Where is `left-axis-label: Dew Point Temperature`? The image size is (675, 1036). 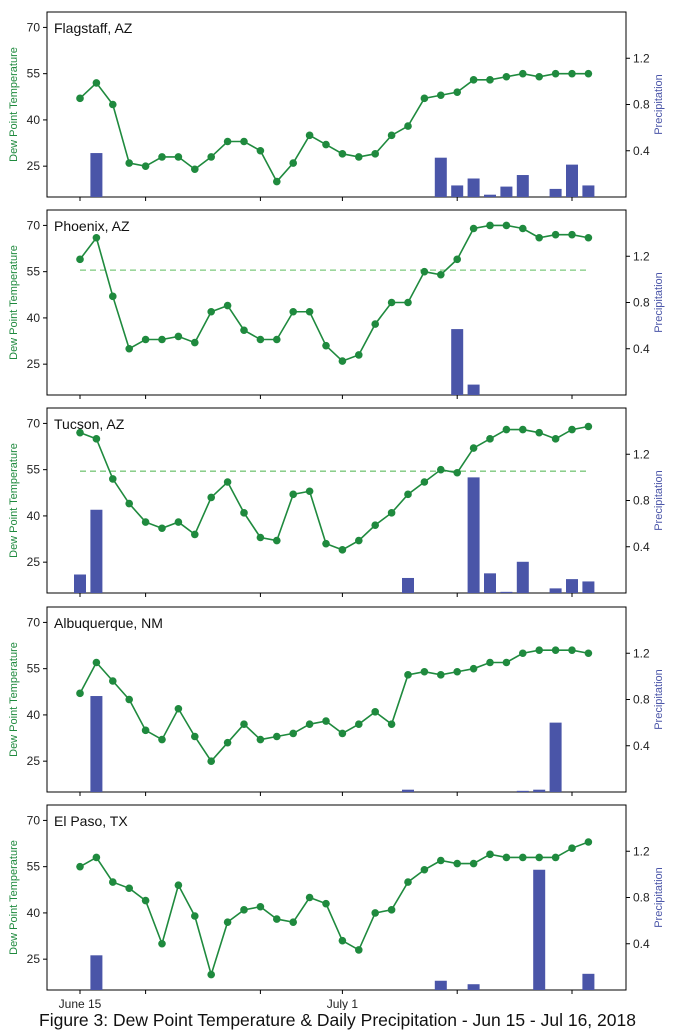 left-axis-label: Dew Point Temperature is located at coordinates (14, 302).